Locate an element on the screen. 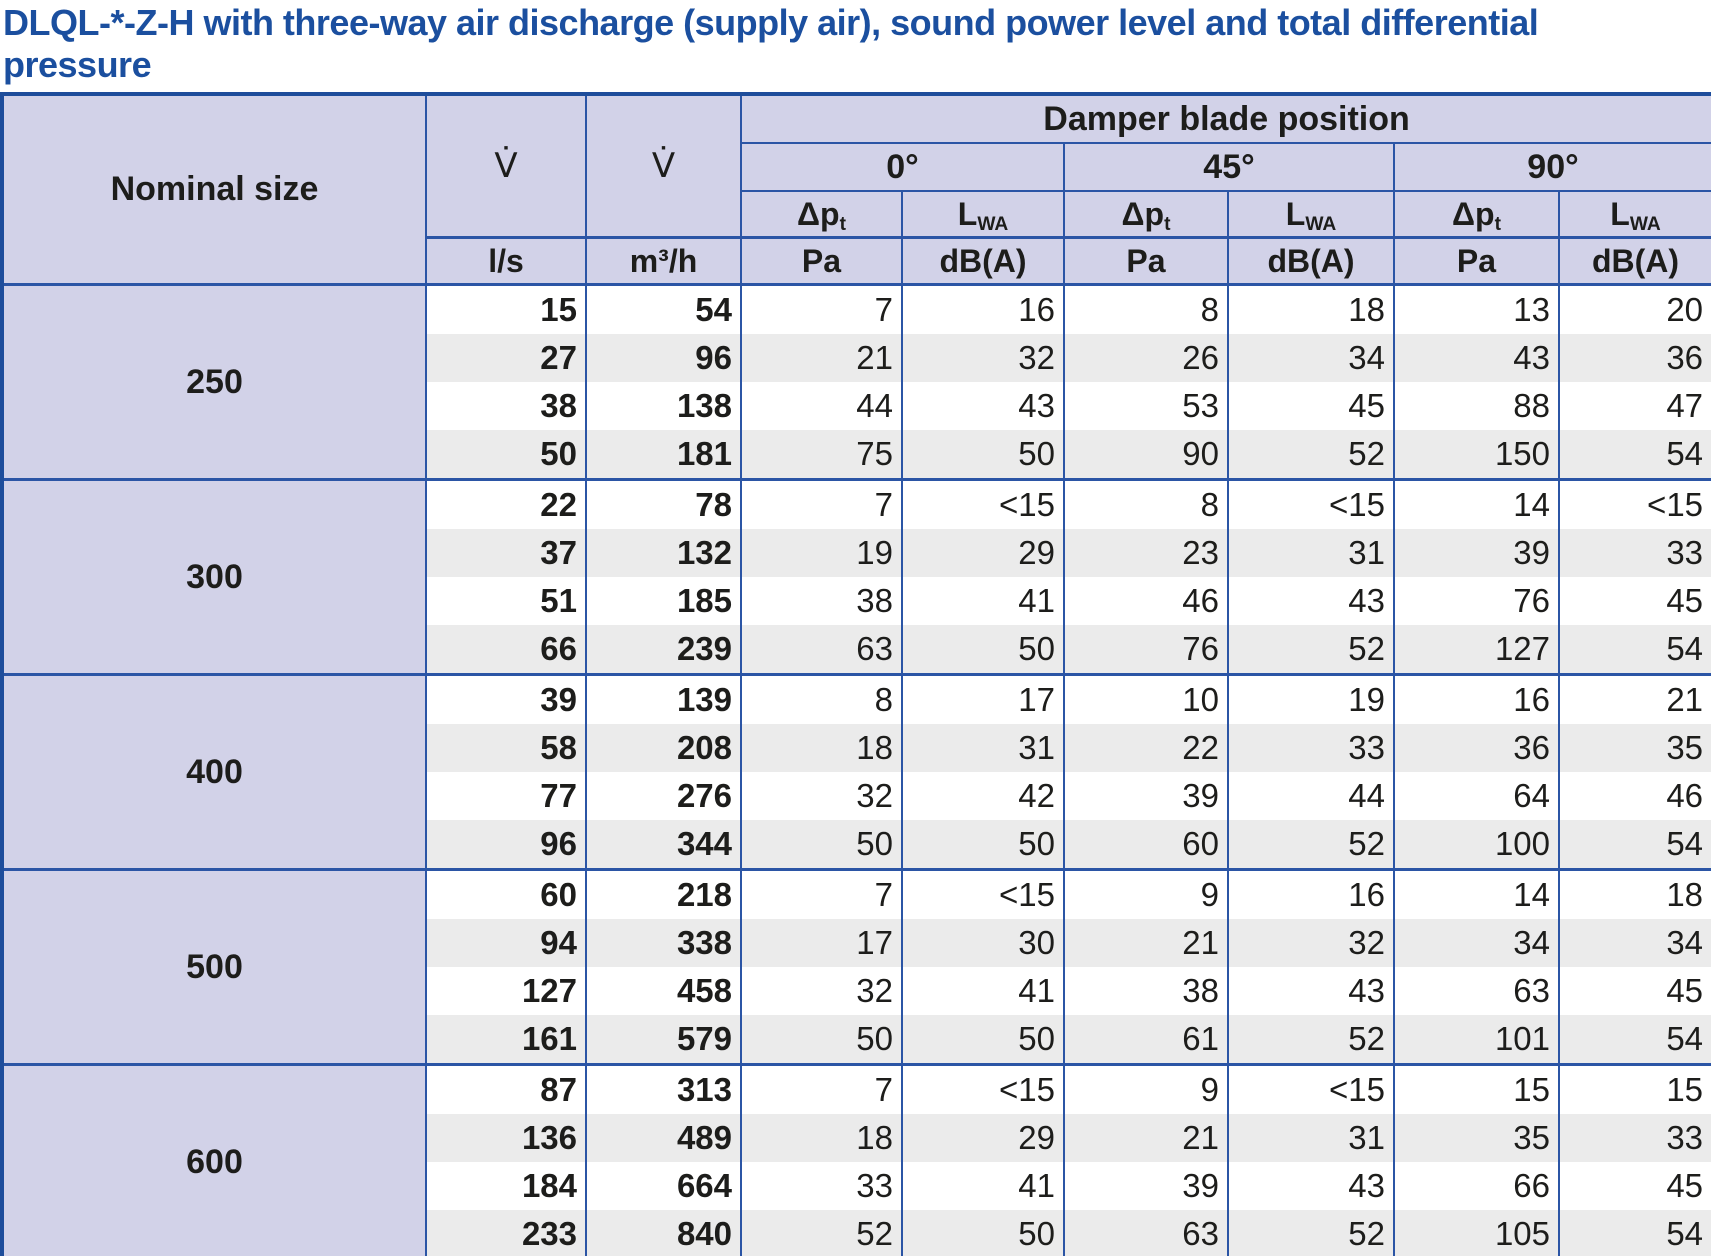 Image resolution: width=1711 pixels, height=1256 pixels. lwa-90-value: 21 is located at coordinates (1634, 698).